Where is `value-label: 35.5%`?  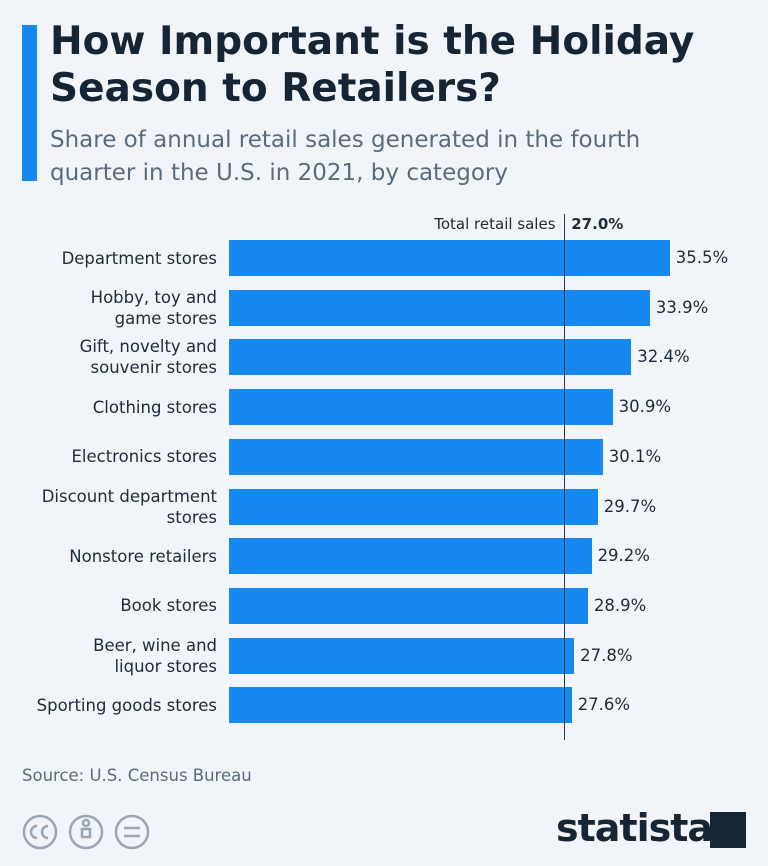
value-label: 35.5% is located at coordinates (702, 257).